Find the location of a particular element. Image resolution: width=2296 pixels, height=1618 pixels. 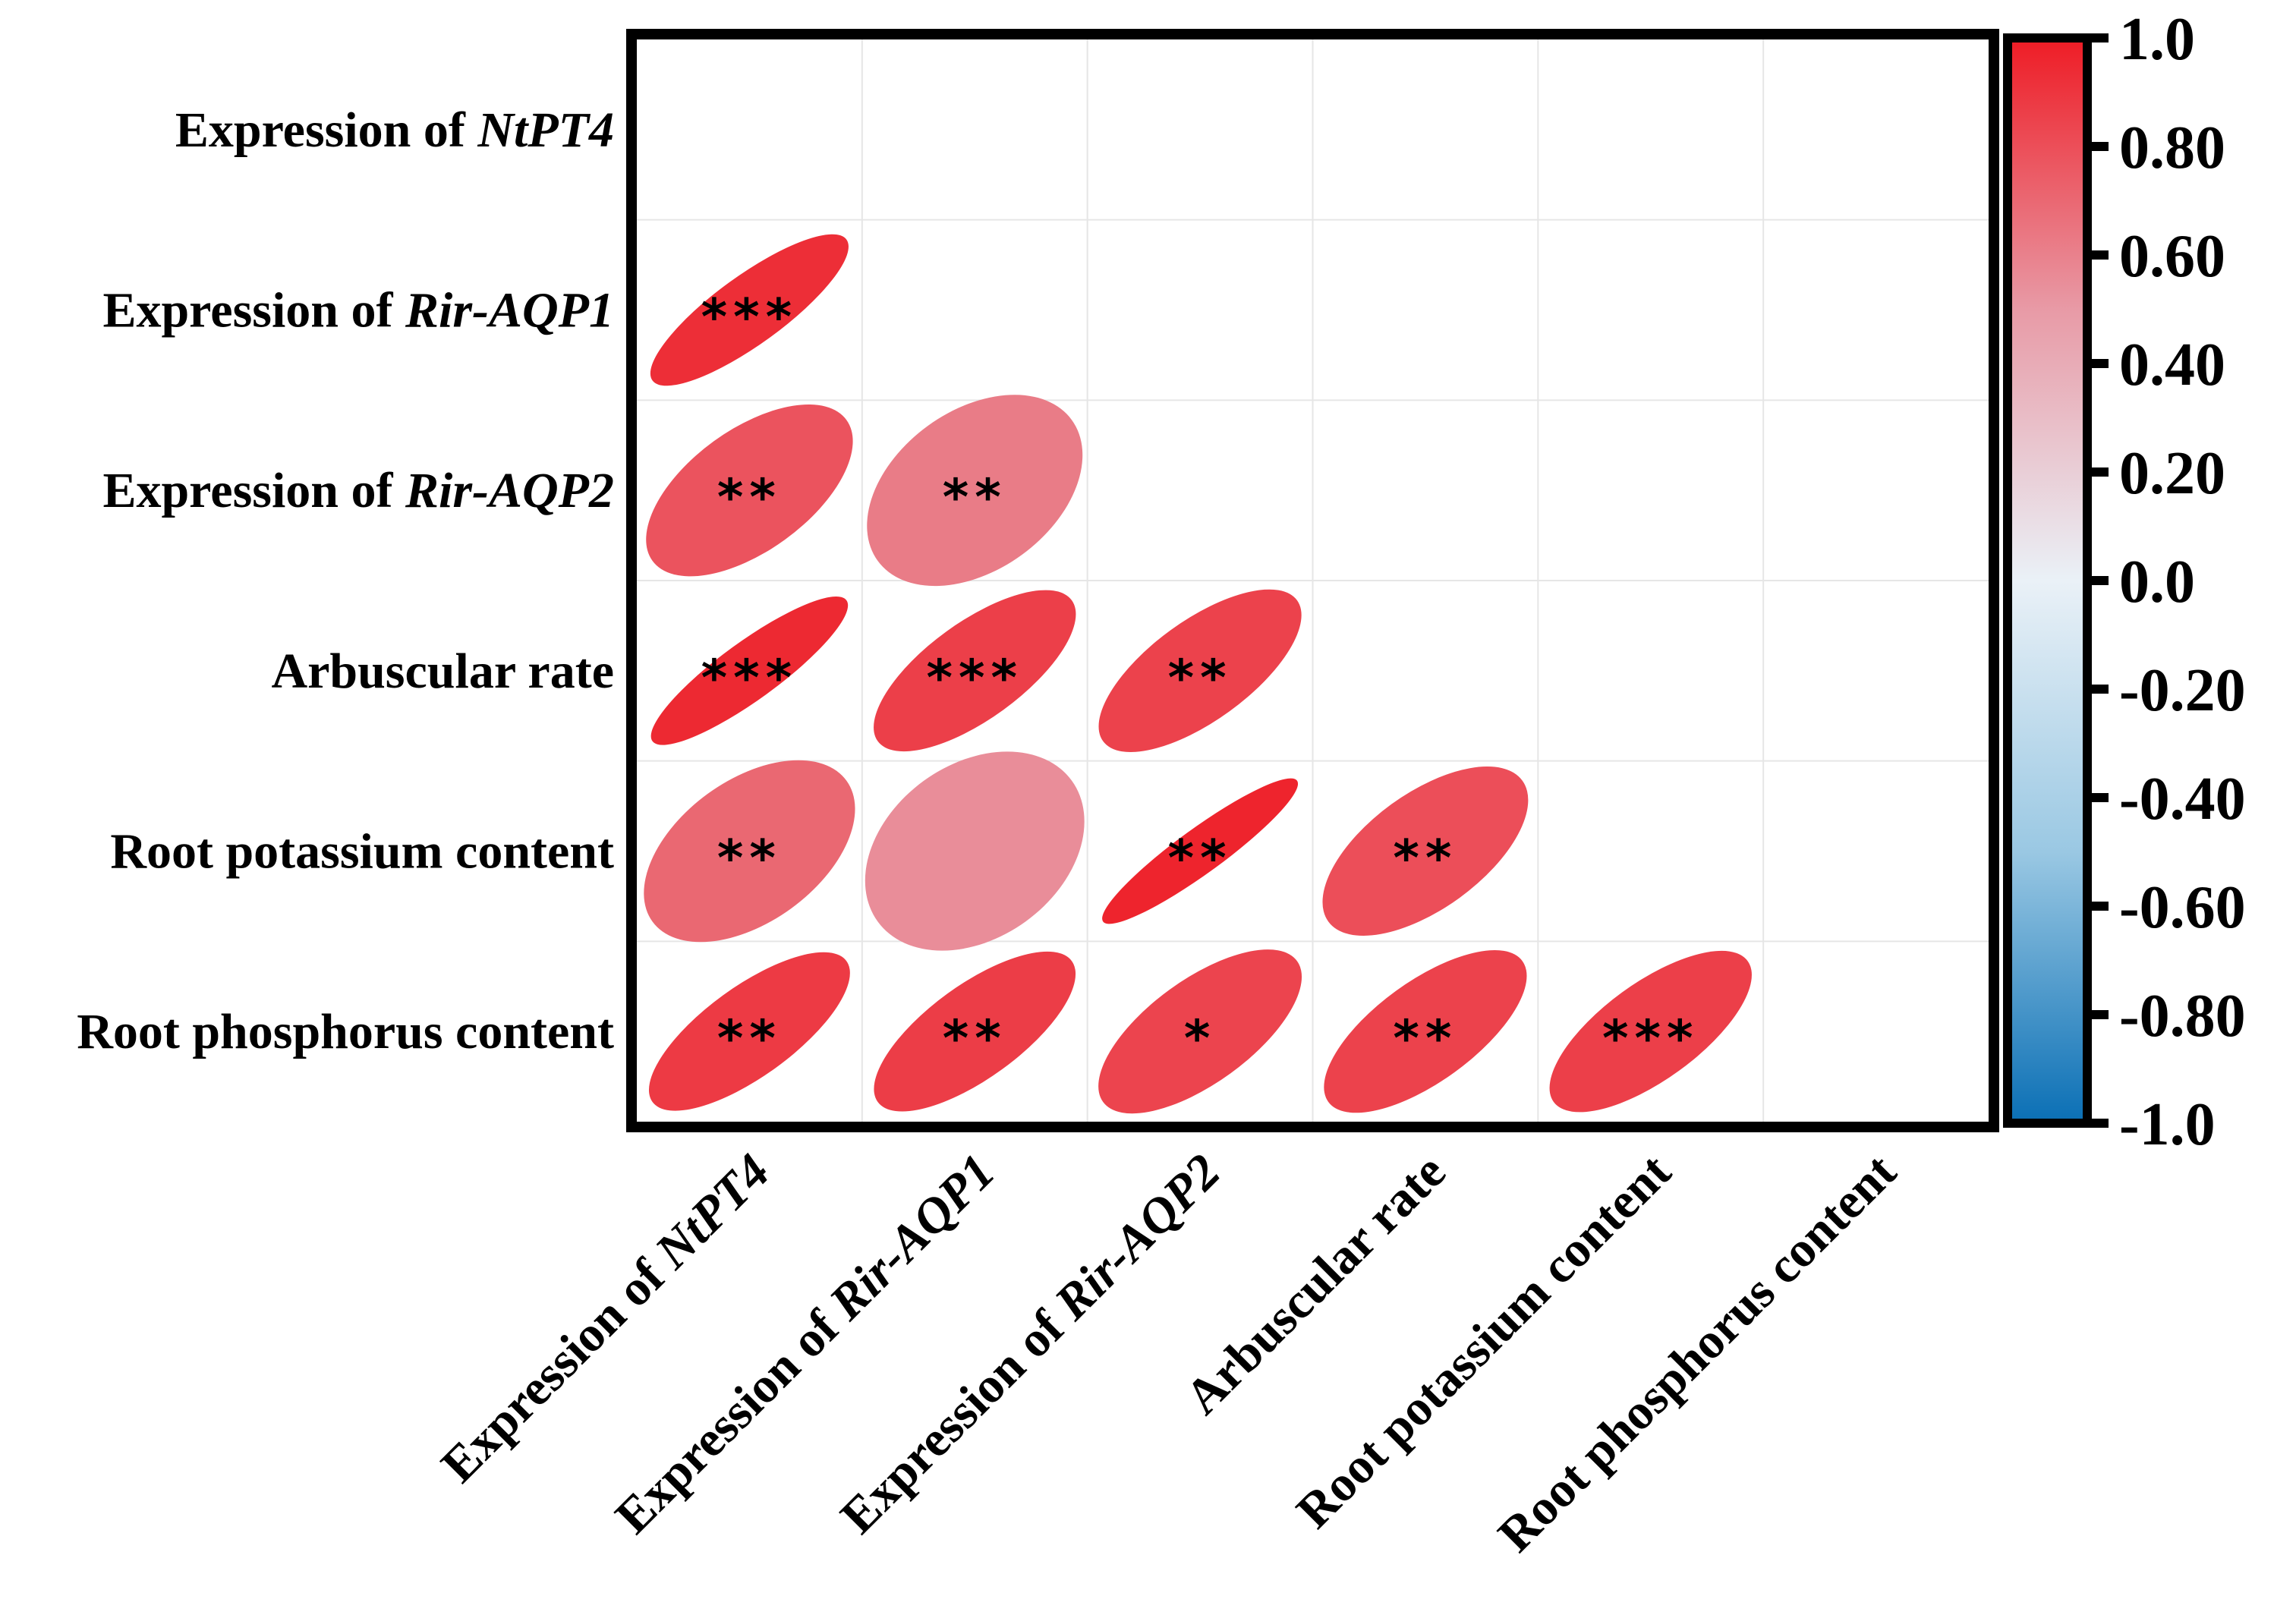

colorbar-tick-label: -1.0 is located at coordinates (2167, 1124).